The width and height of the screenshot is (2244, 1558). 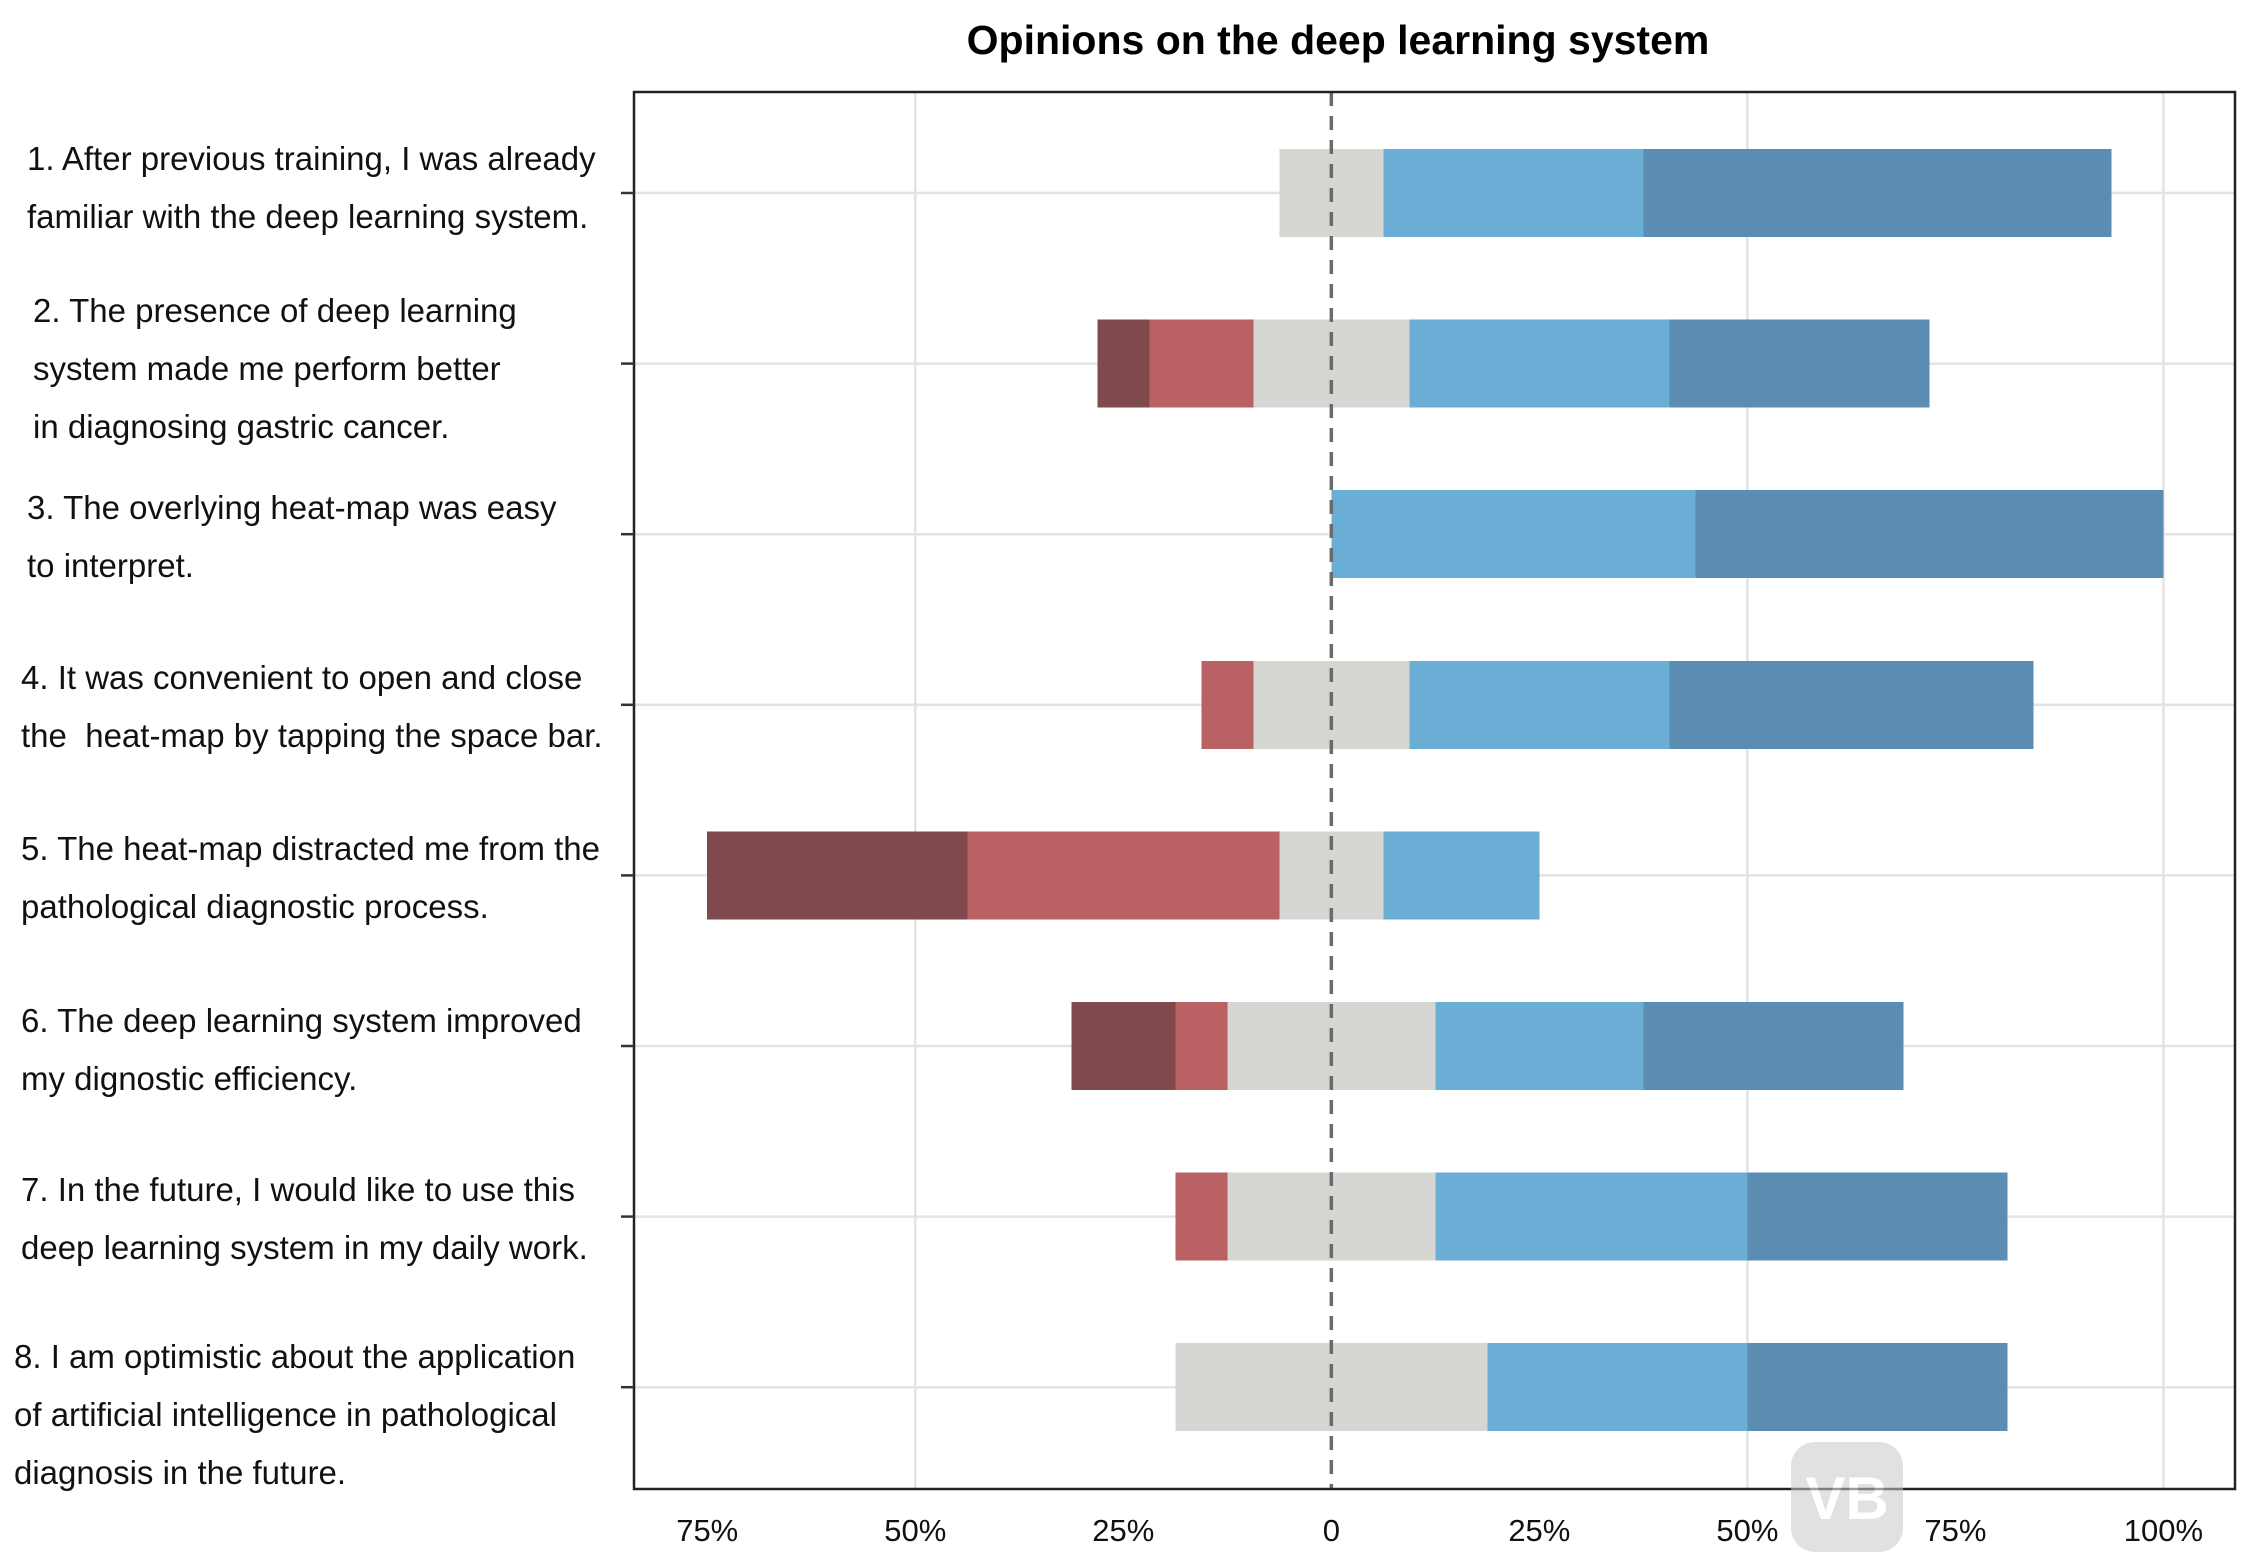 What do you see at coordinates (301, 1020) in the screenshot?
I see `question-6-line-1: 6. The deep learning system improved` at bounding box center [301, 1020].